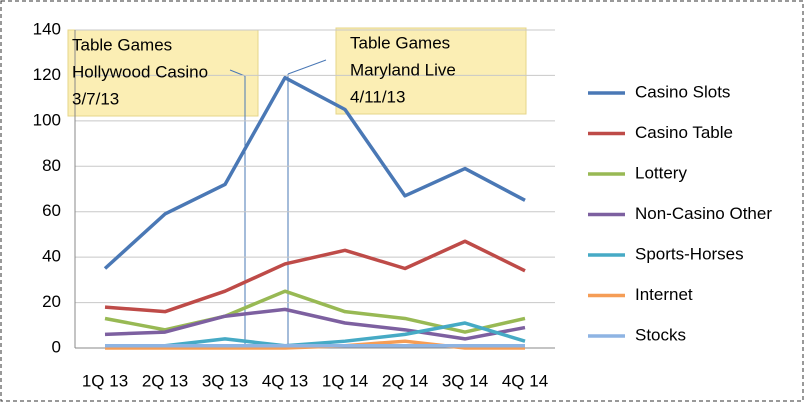 This screenshot has height=402, width=804. Describe the element at coordinates (664, 294) in the screenshot. I see `legend-label: Internet` at that location.